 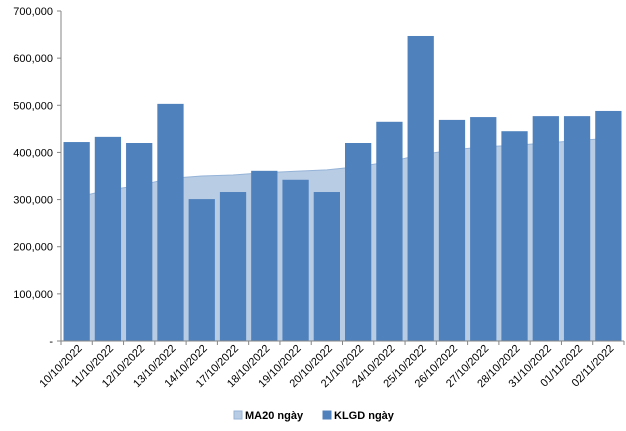 I want to click on y-tick-label: 600,000, so click(x=33, y=59).